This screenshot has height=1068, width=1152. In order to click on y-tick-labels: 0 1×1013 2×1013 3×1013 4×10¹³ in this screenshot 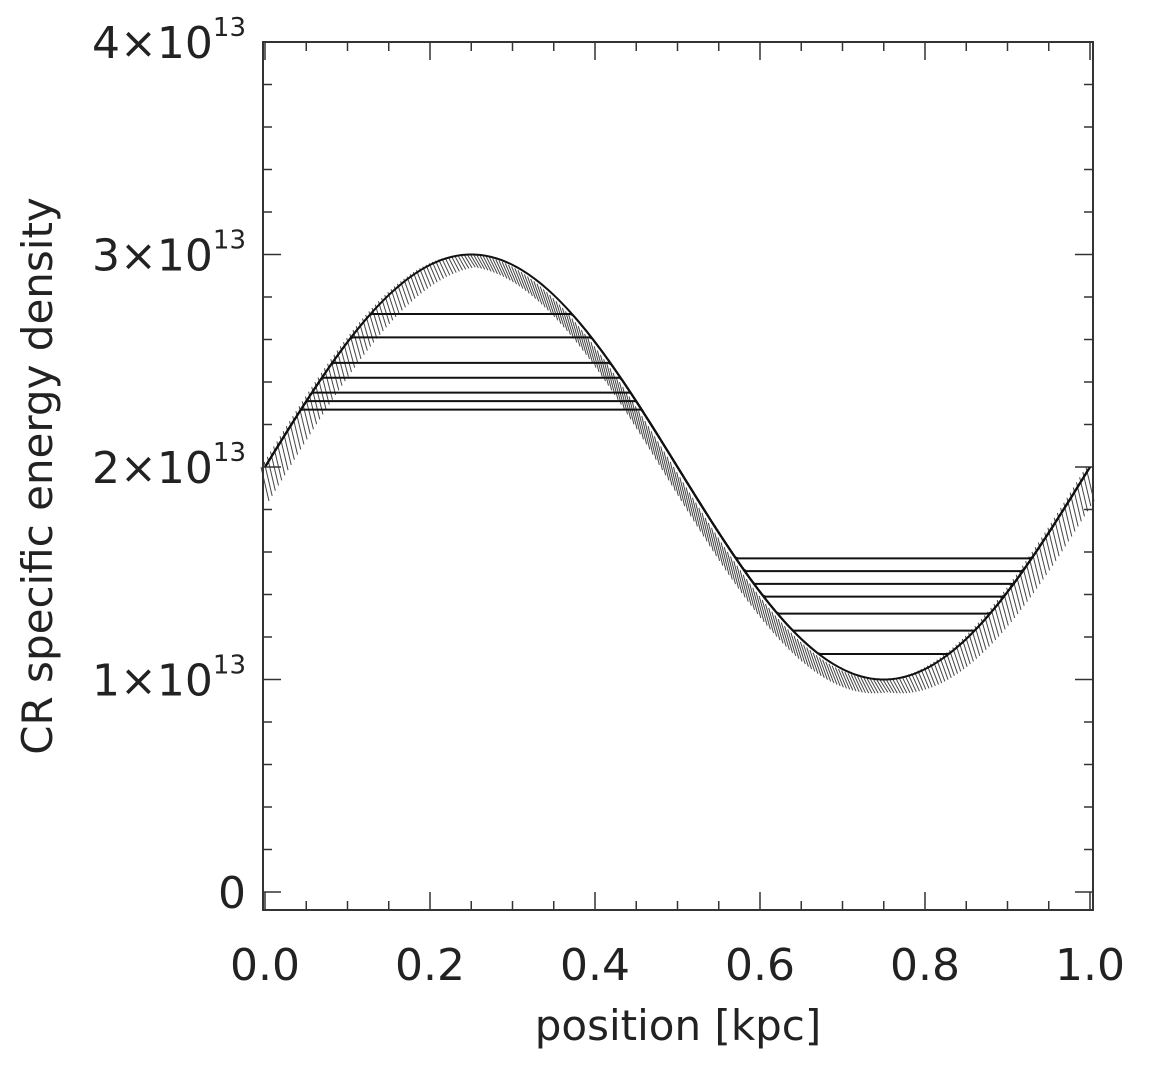, I will do `click(169, 466)`.